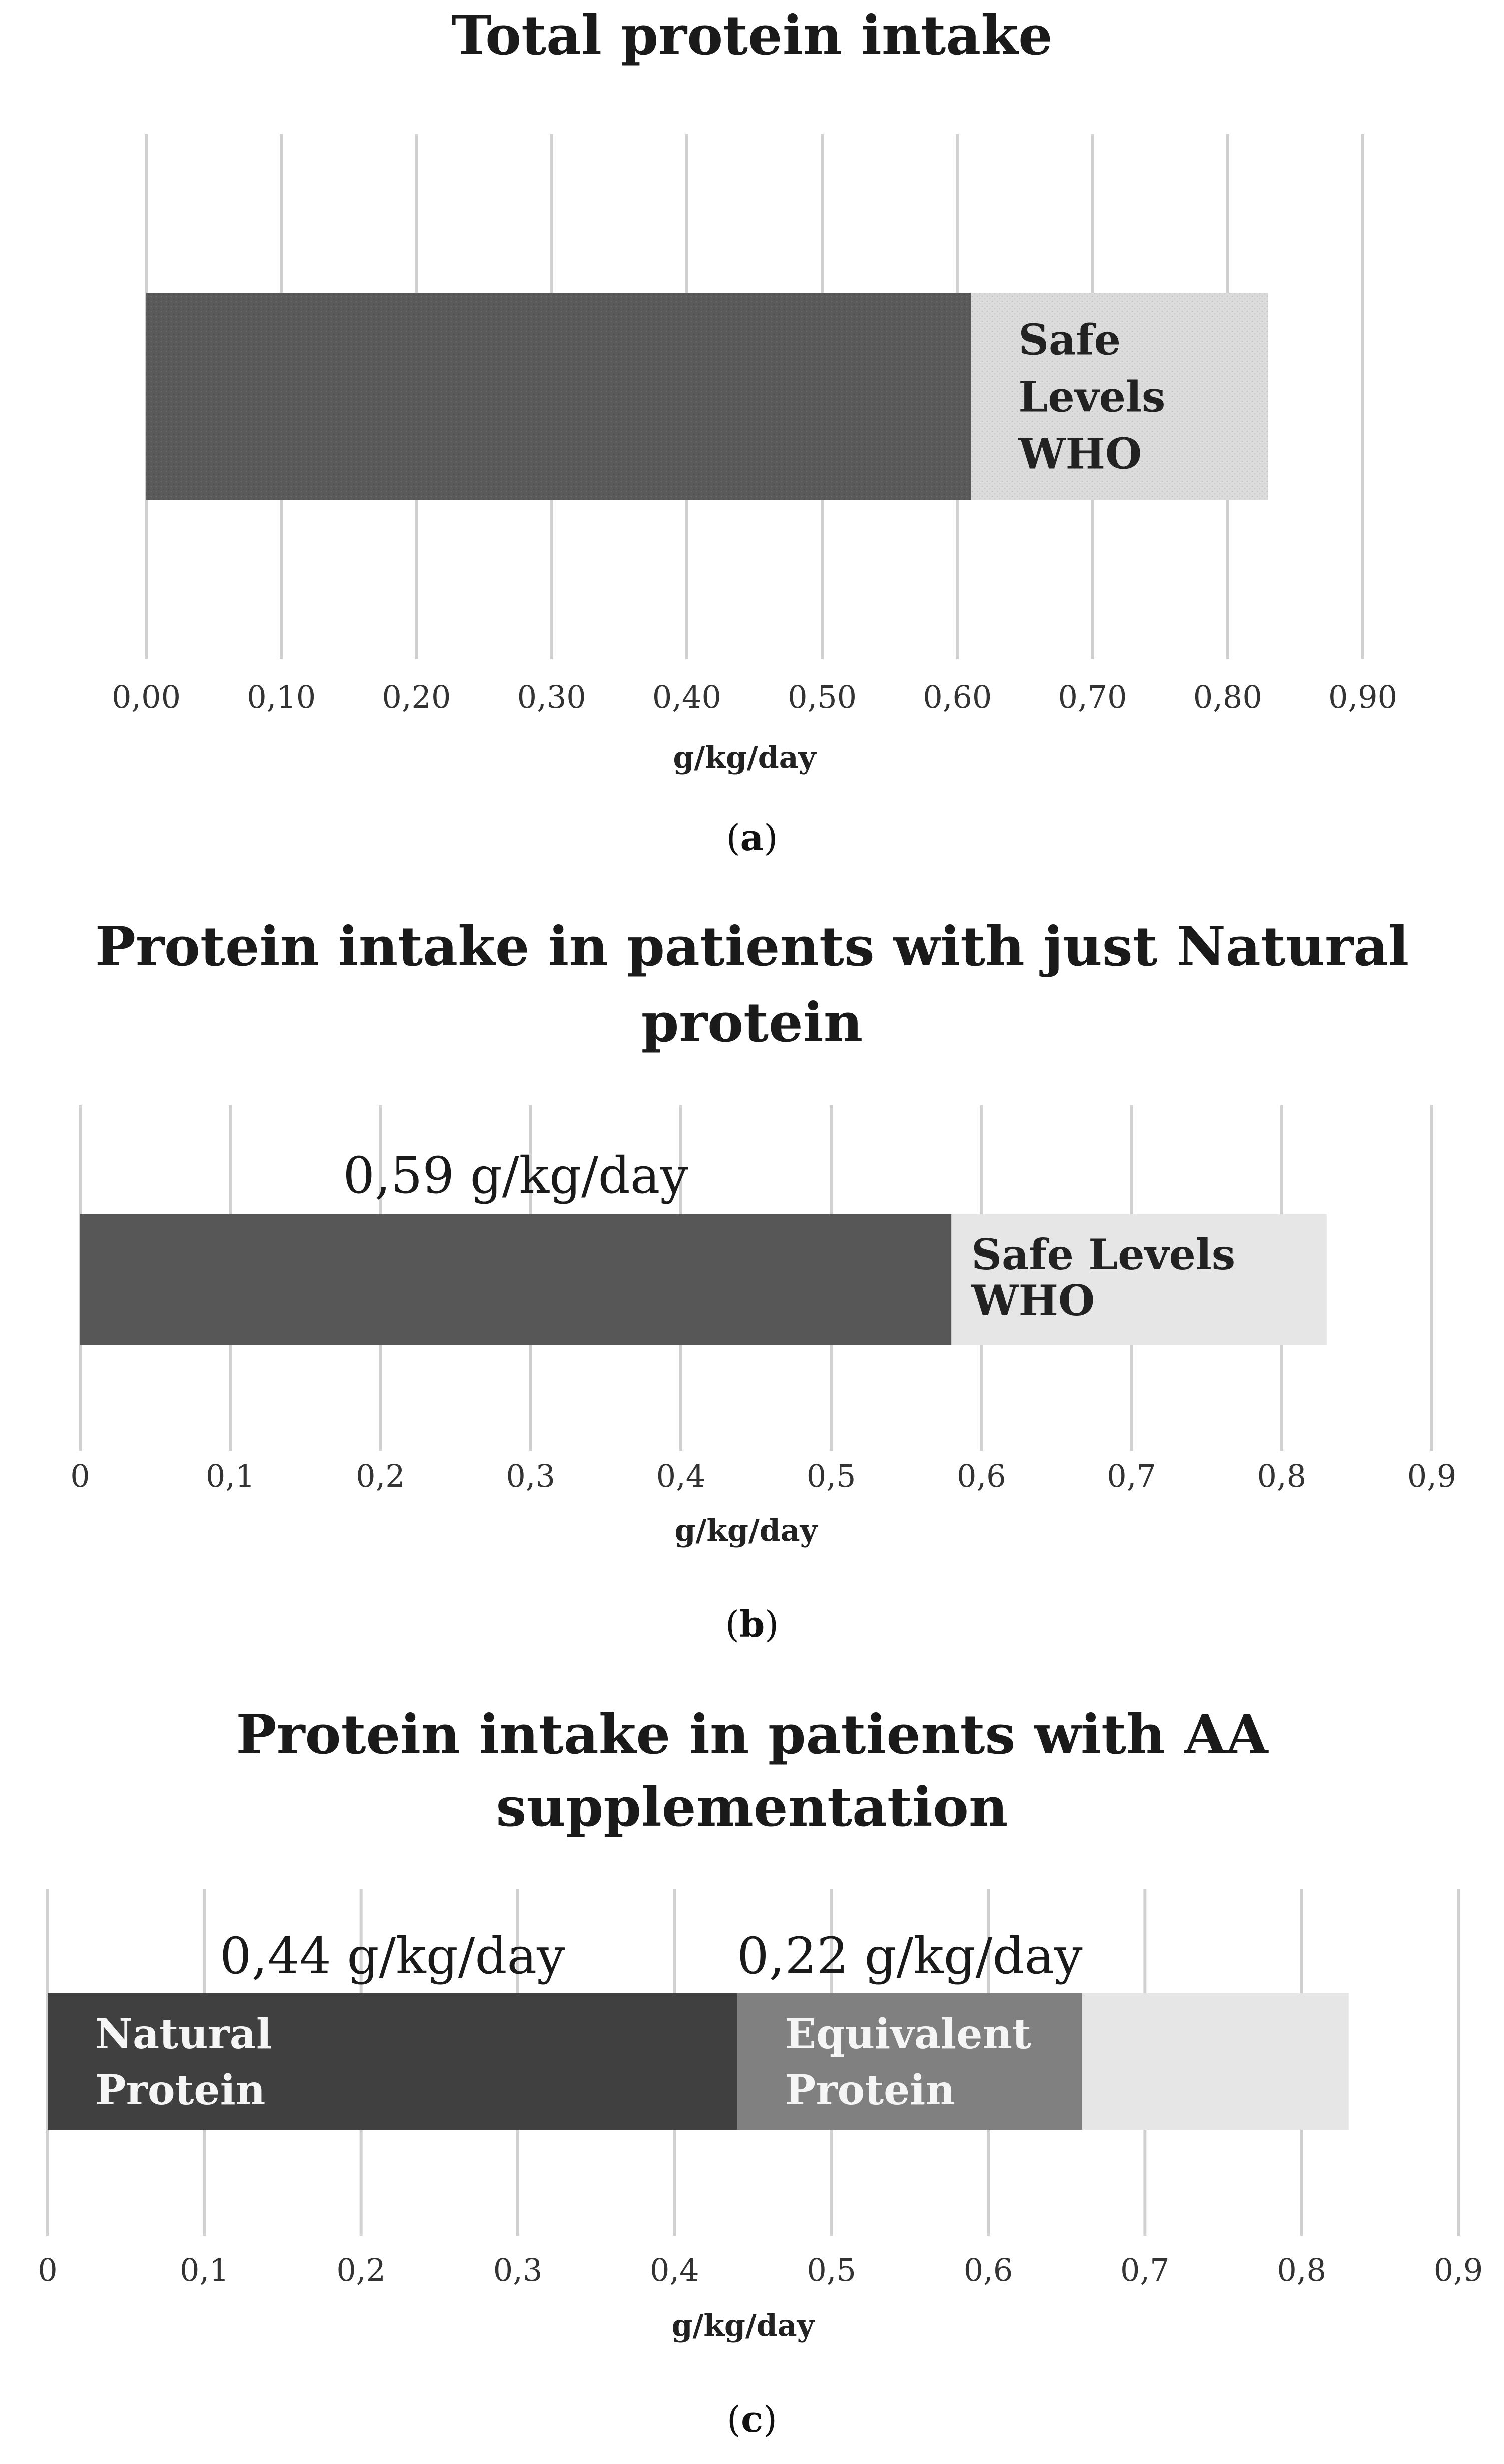 The image size is (1504, 2464). What do you see at coordinates (752, 35) in the screenshot?
I see `chart-title-line: Total protein intake` at bounding box center [752, 35].